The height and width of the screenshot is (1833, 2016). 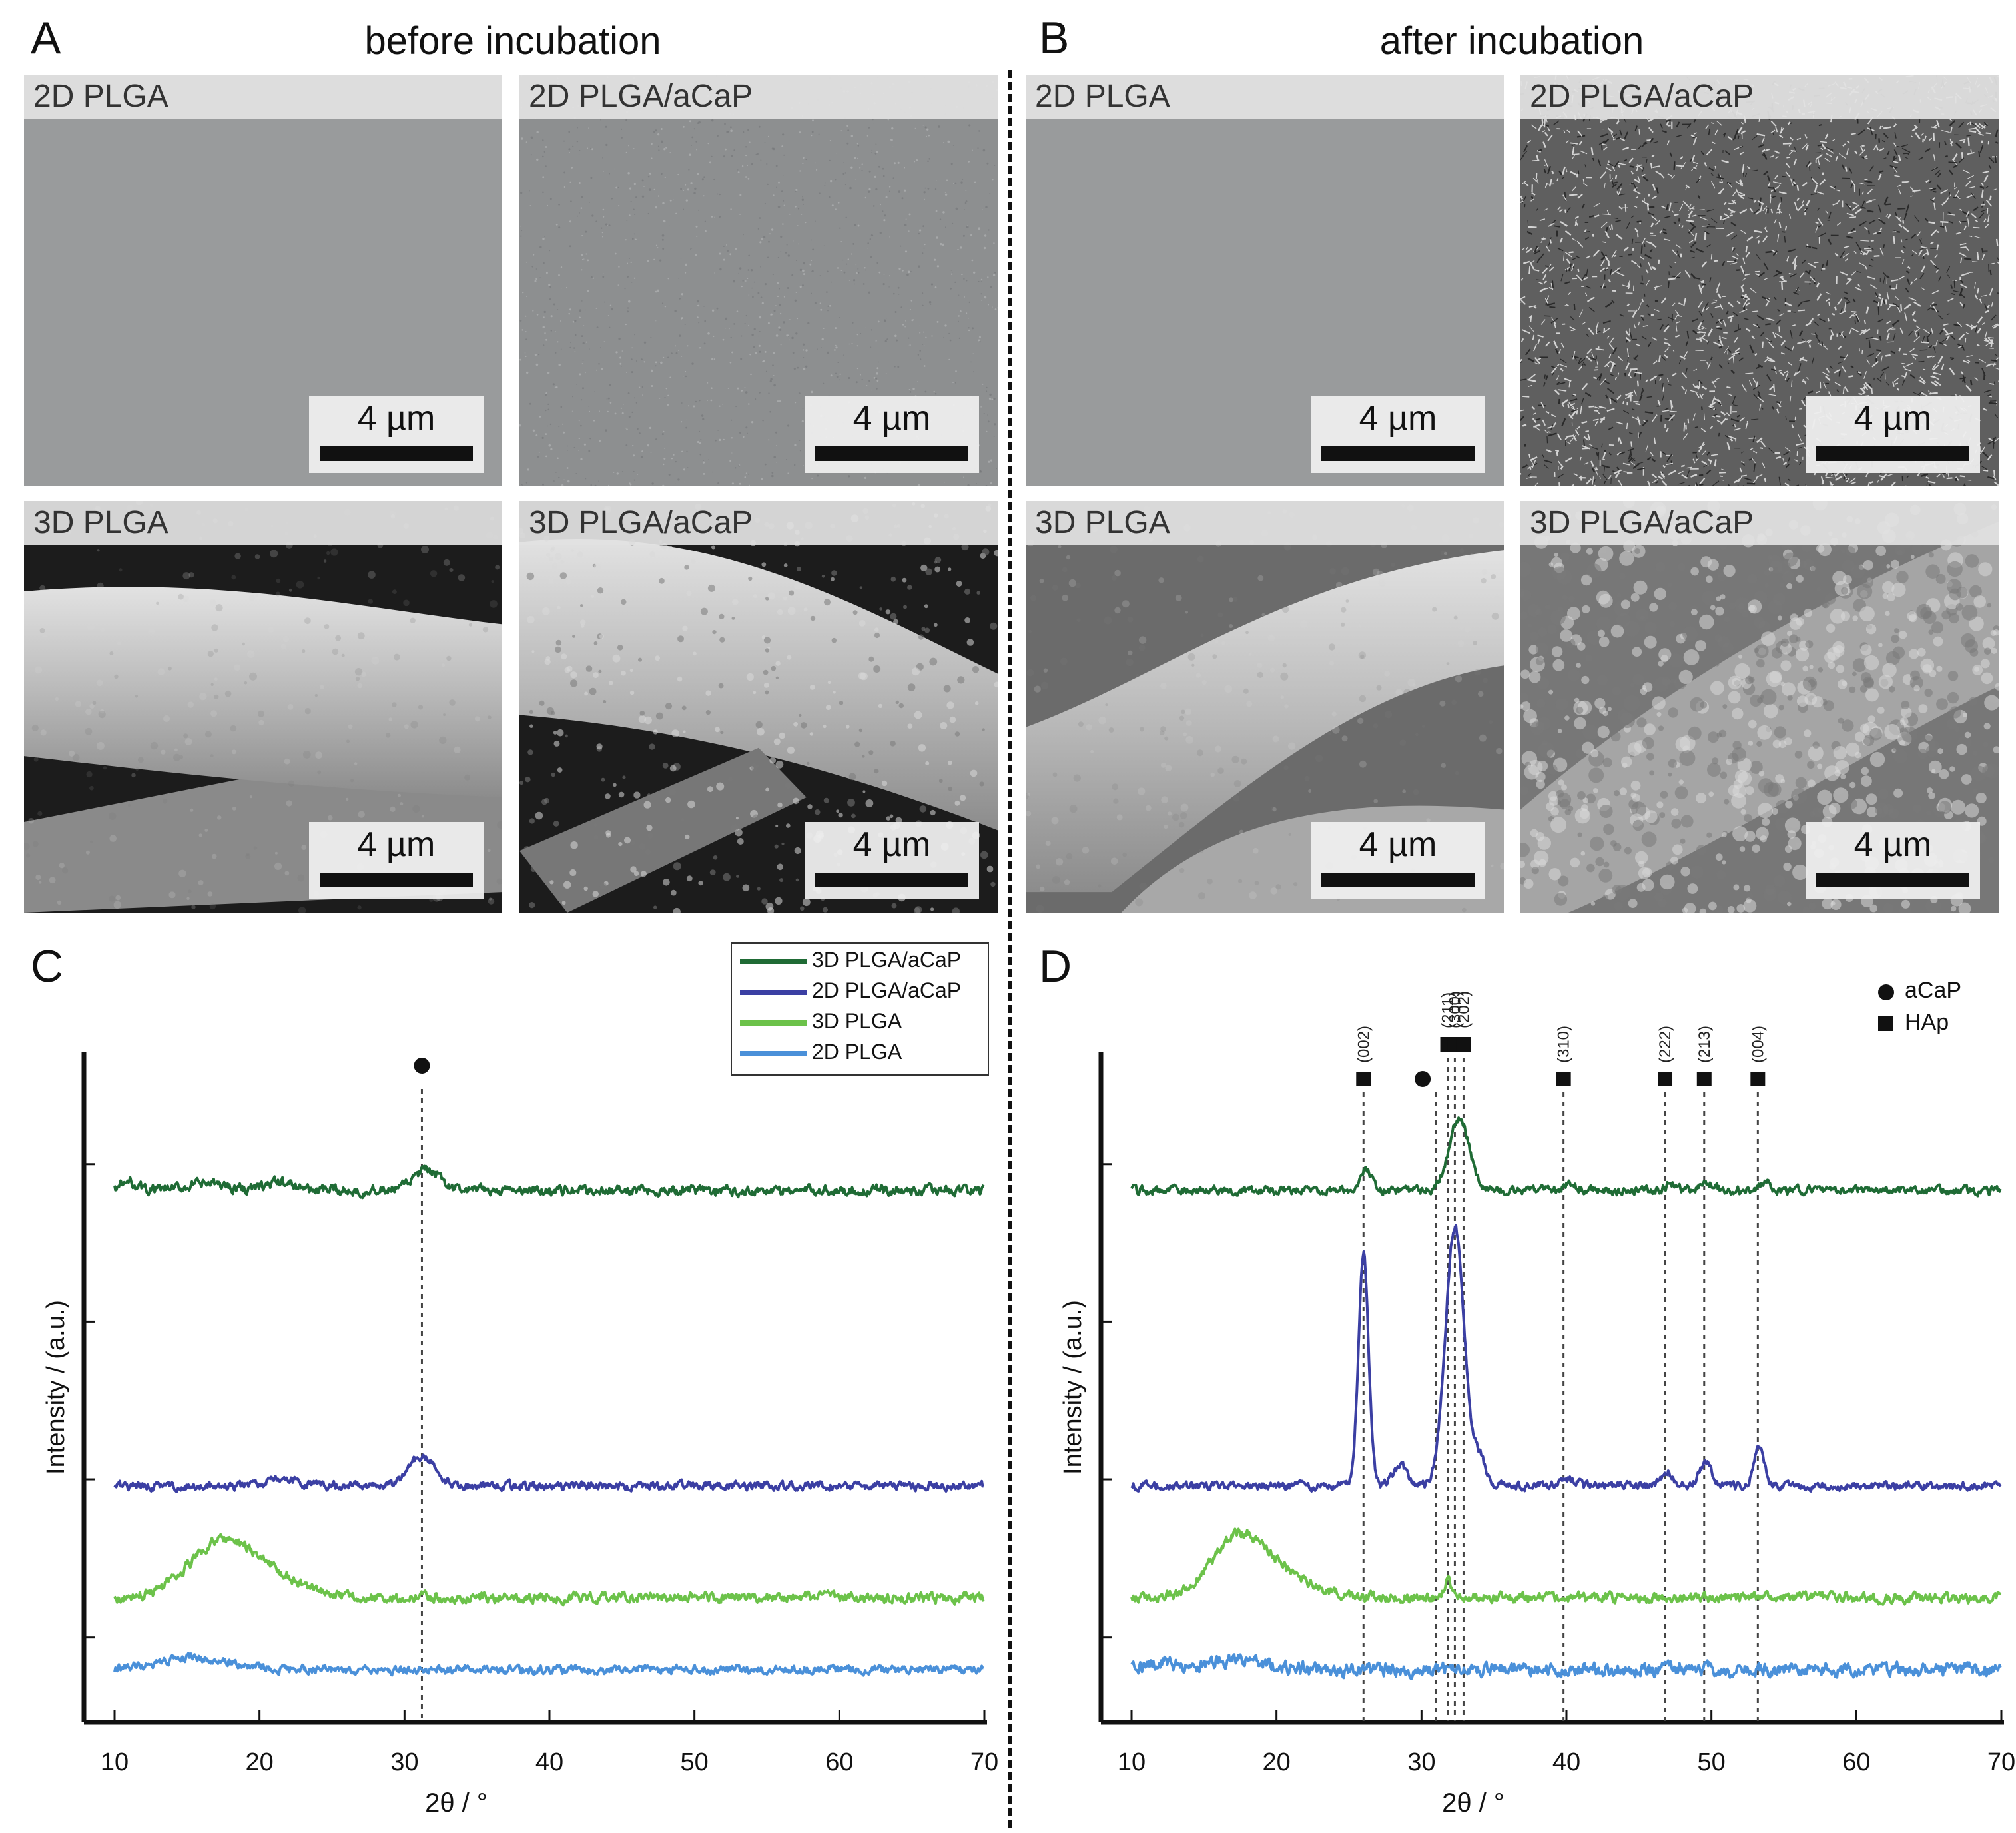 I want to click on reflection-label: (002), so click(x=1364, y=1044).